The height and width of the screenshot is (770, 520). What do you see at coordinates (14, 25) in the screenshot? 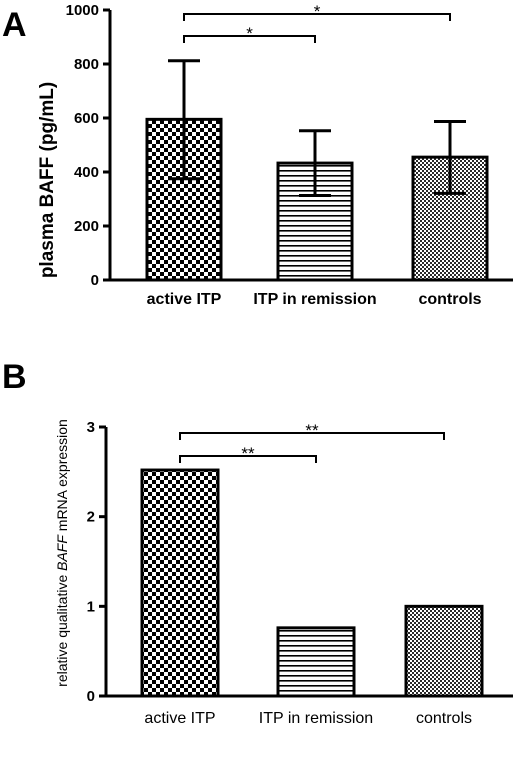
I see `panel-a-label: A` at bounding box center [14, 25].